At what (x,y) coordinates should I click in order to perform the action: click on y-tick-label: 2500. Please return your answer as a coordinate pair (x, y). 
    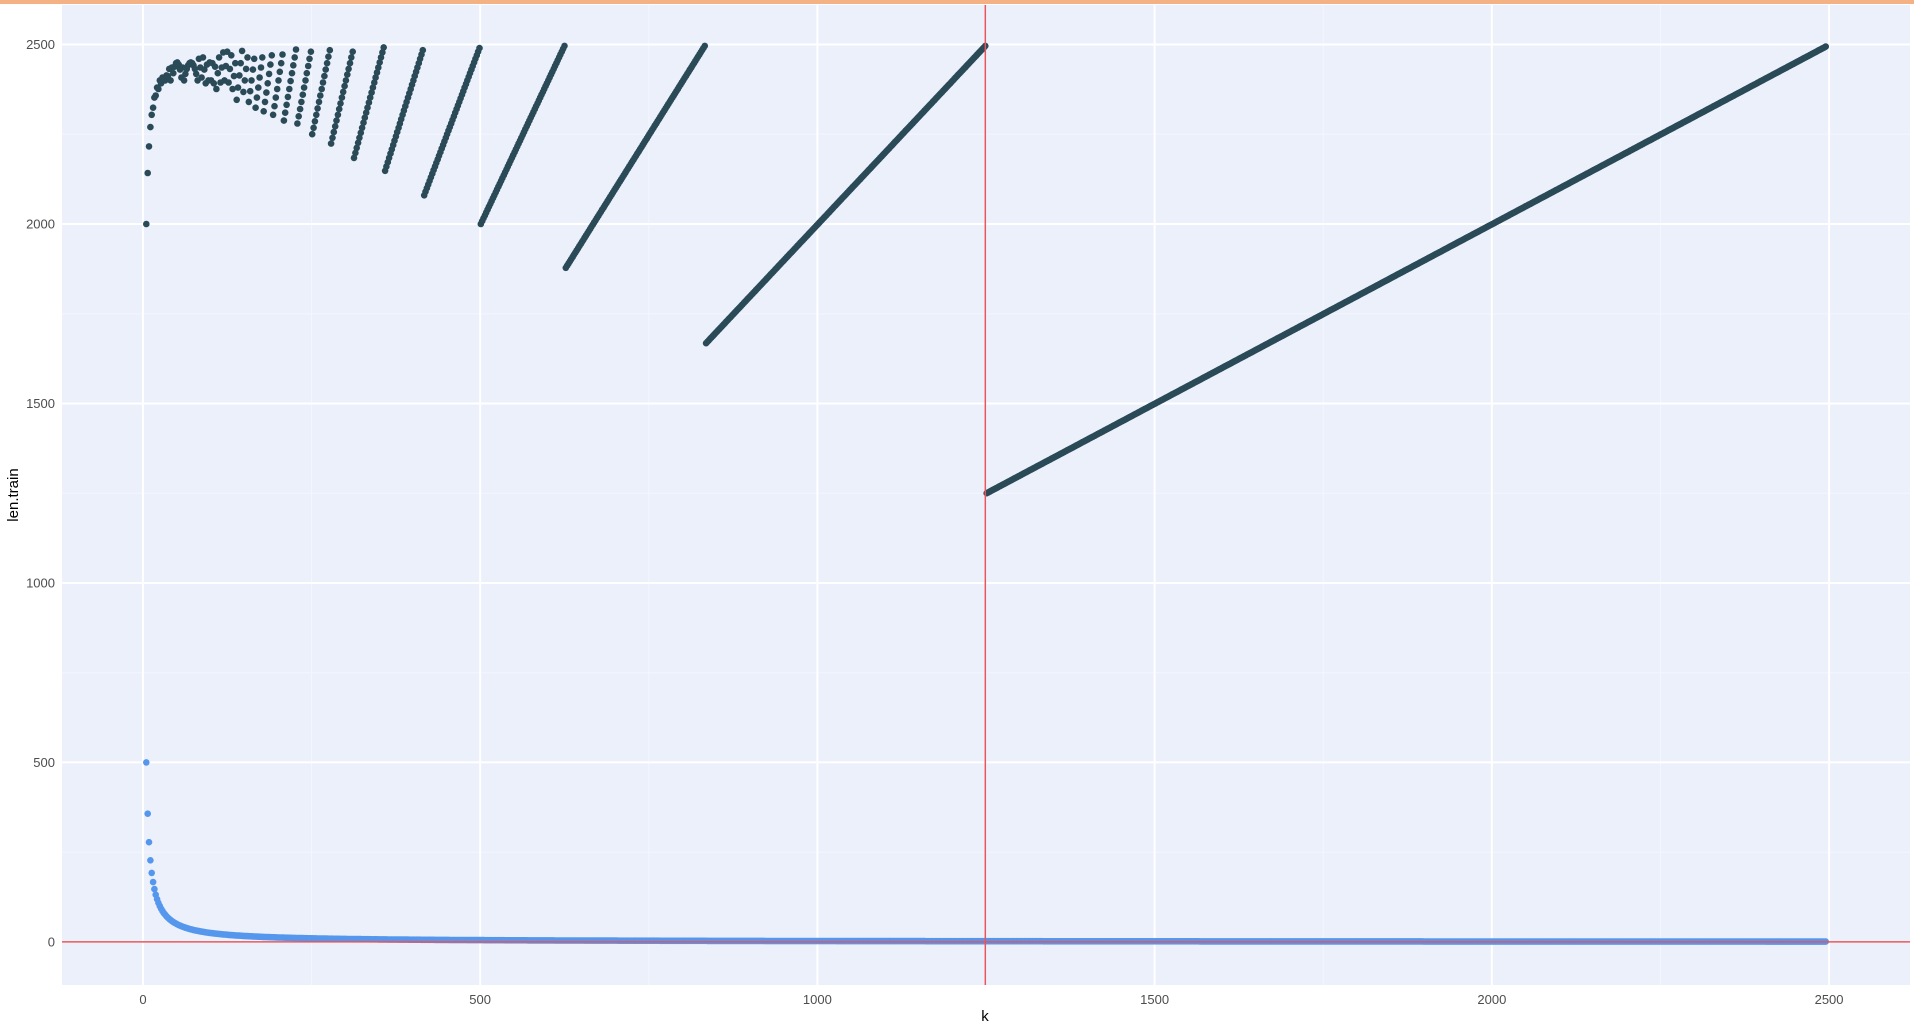
    Looking at the image, I should click on (40, 44).